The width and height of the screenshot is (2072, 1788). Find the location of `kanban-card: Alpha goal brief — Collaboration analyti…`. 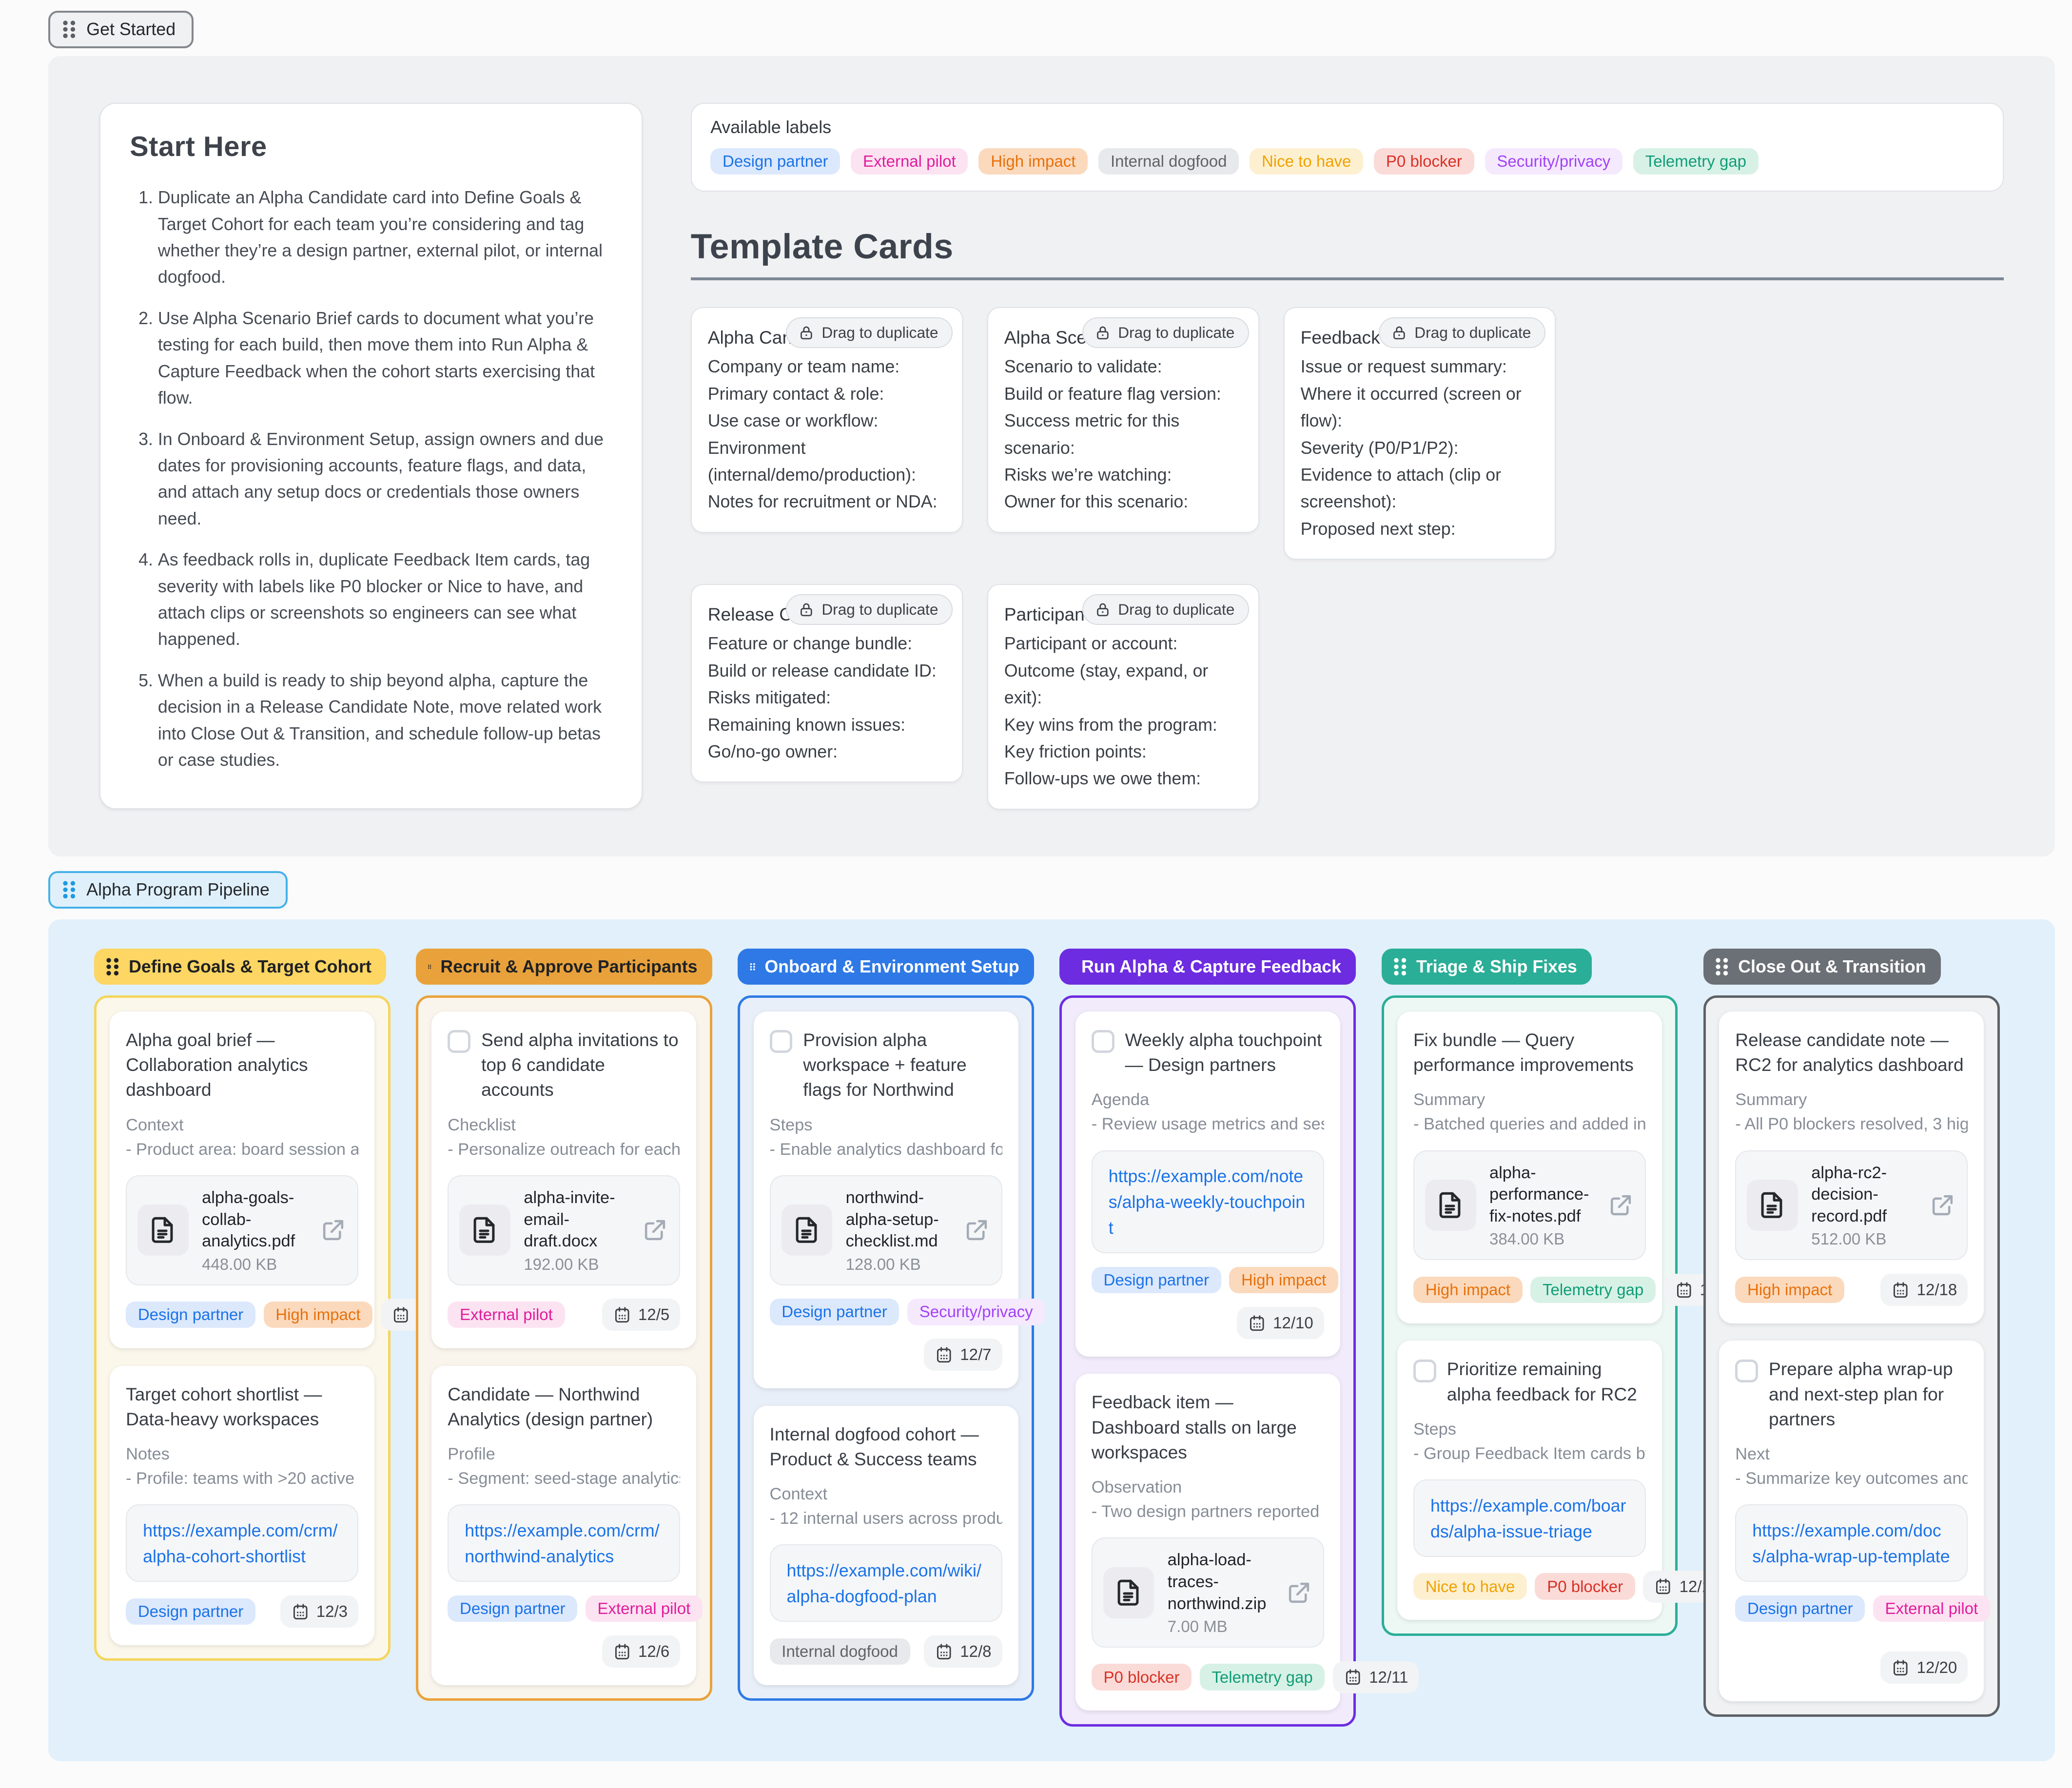

kanban-card: Alpha goal brief — Collaboration analyti… is located at coordinates (284, 1179).